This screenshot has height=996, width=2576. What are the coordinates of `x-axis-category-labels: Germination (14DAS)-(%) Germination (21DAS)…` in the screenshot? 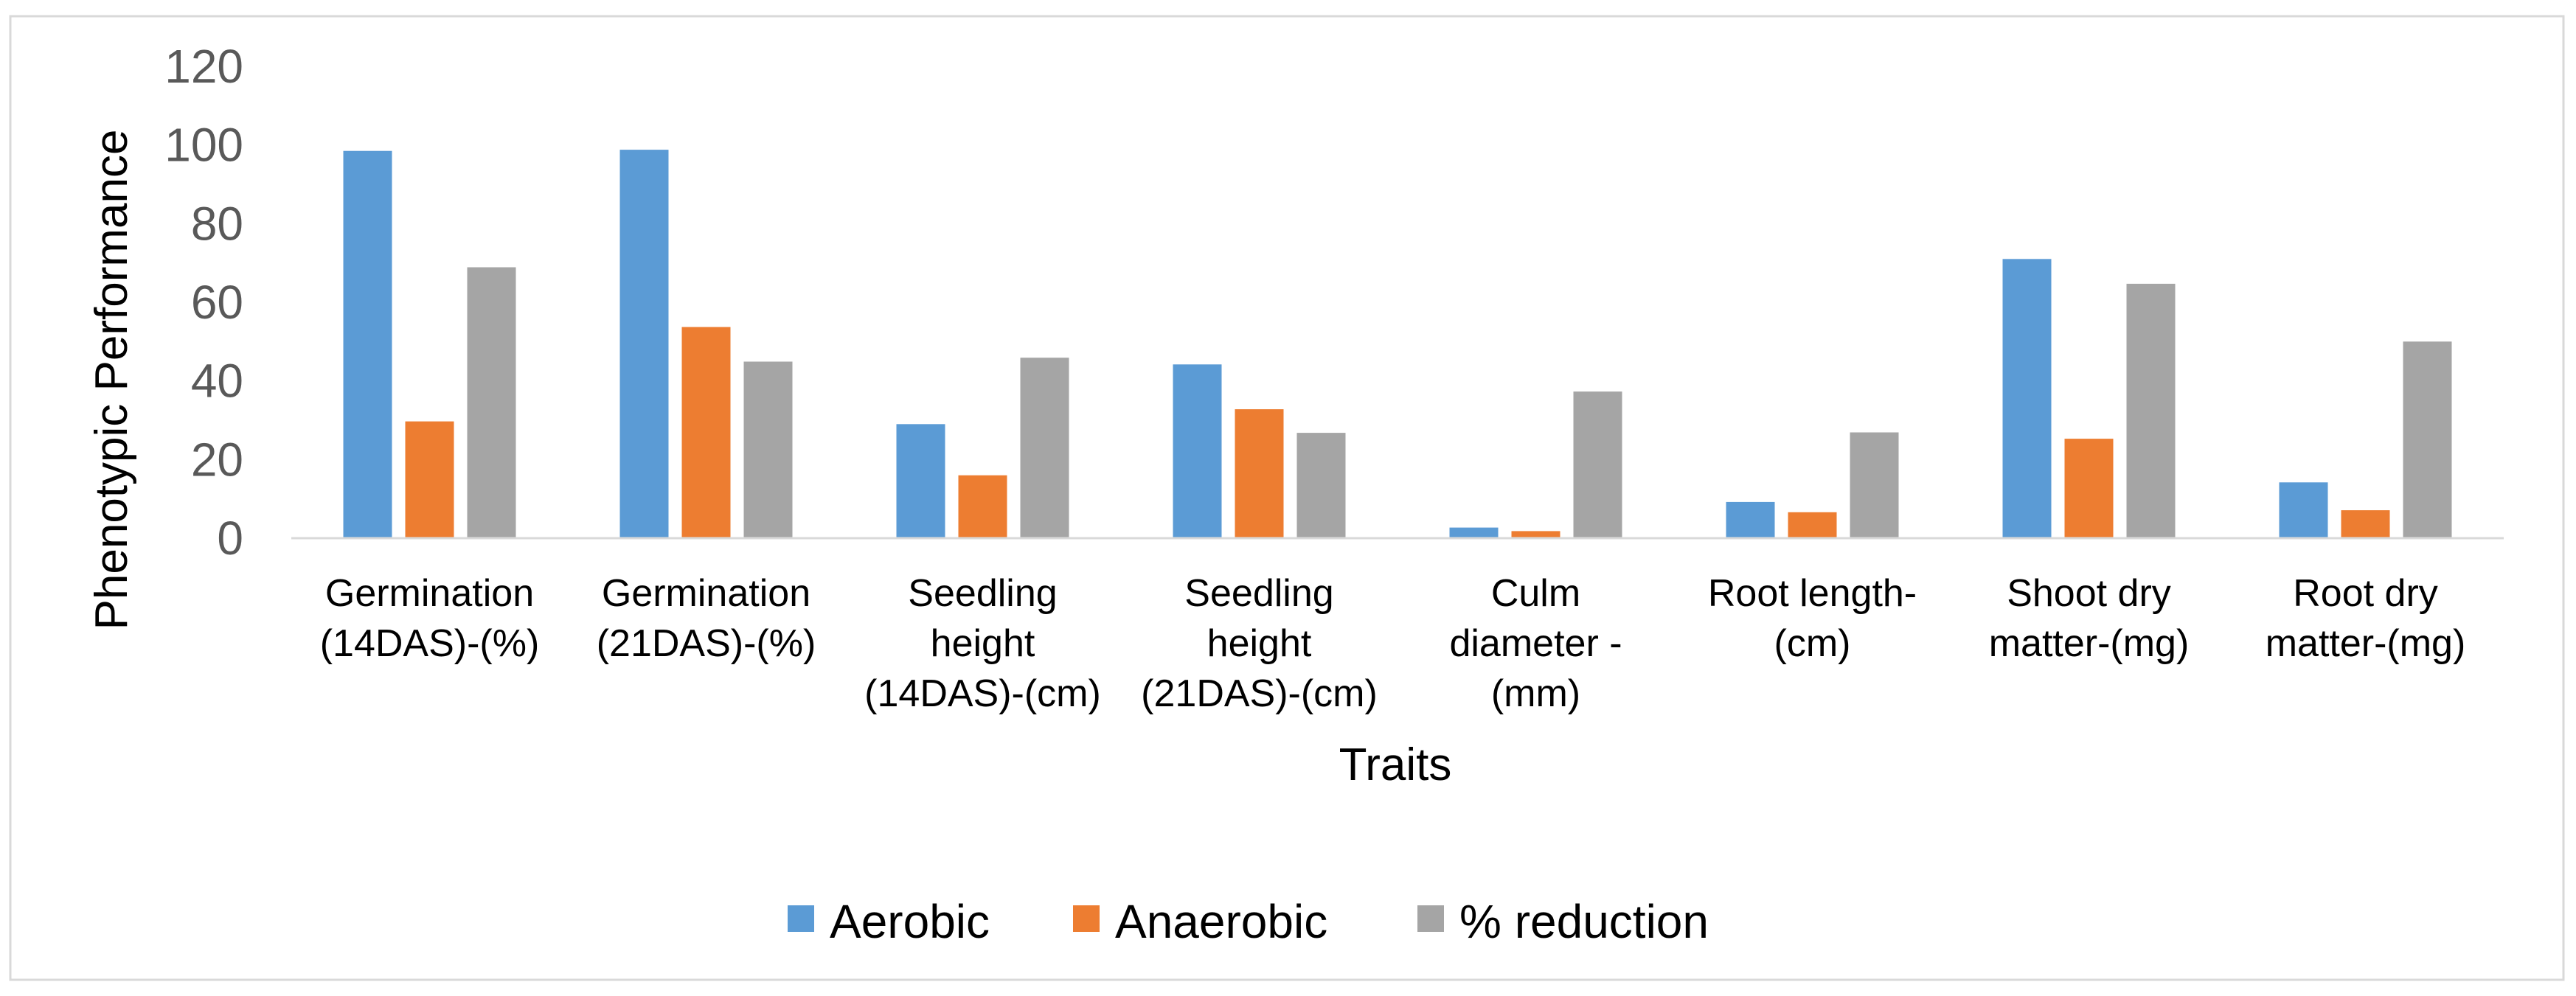 It's located at (1393, 643).